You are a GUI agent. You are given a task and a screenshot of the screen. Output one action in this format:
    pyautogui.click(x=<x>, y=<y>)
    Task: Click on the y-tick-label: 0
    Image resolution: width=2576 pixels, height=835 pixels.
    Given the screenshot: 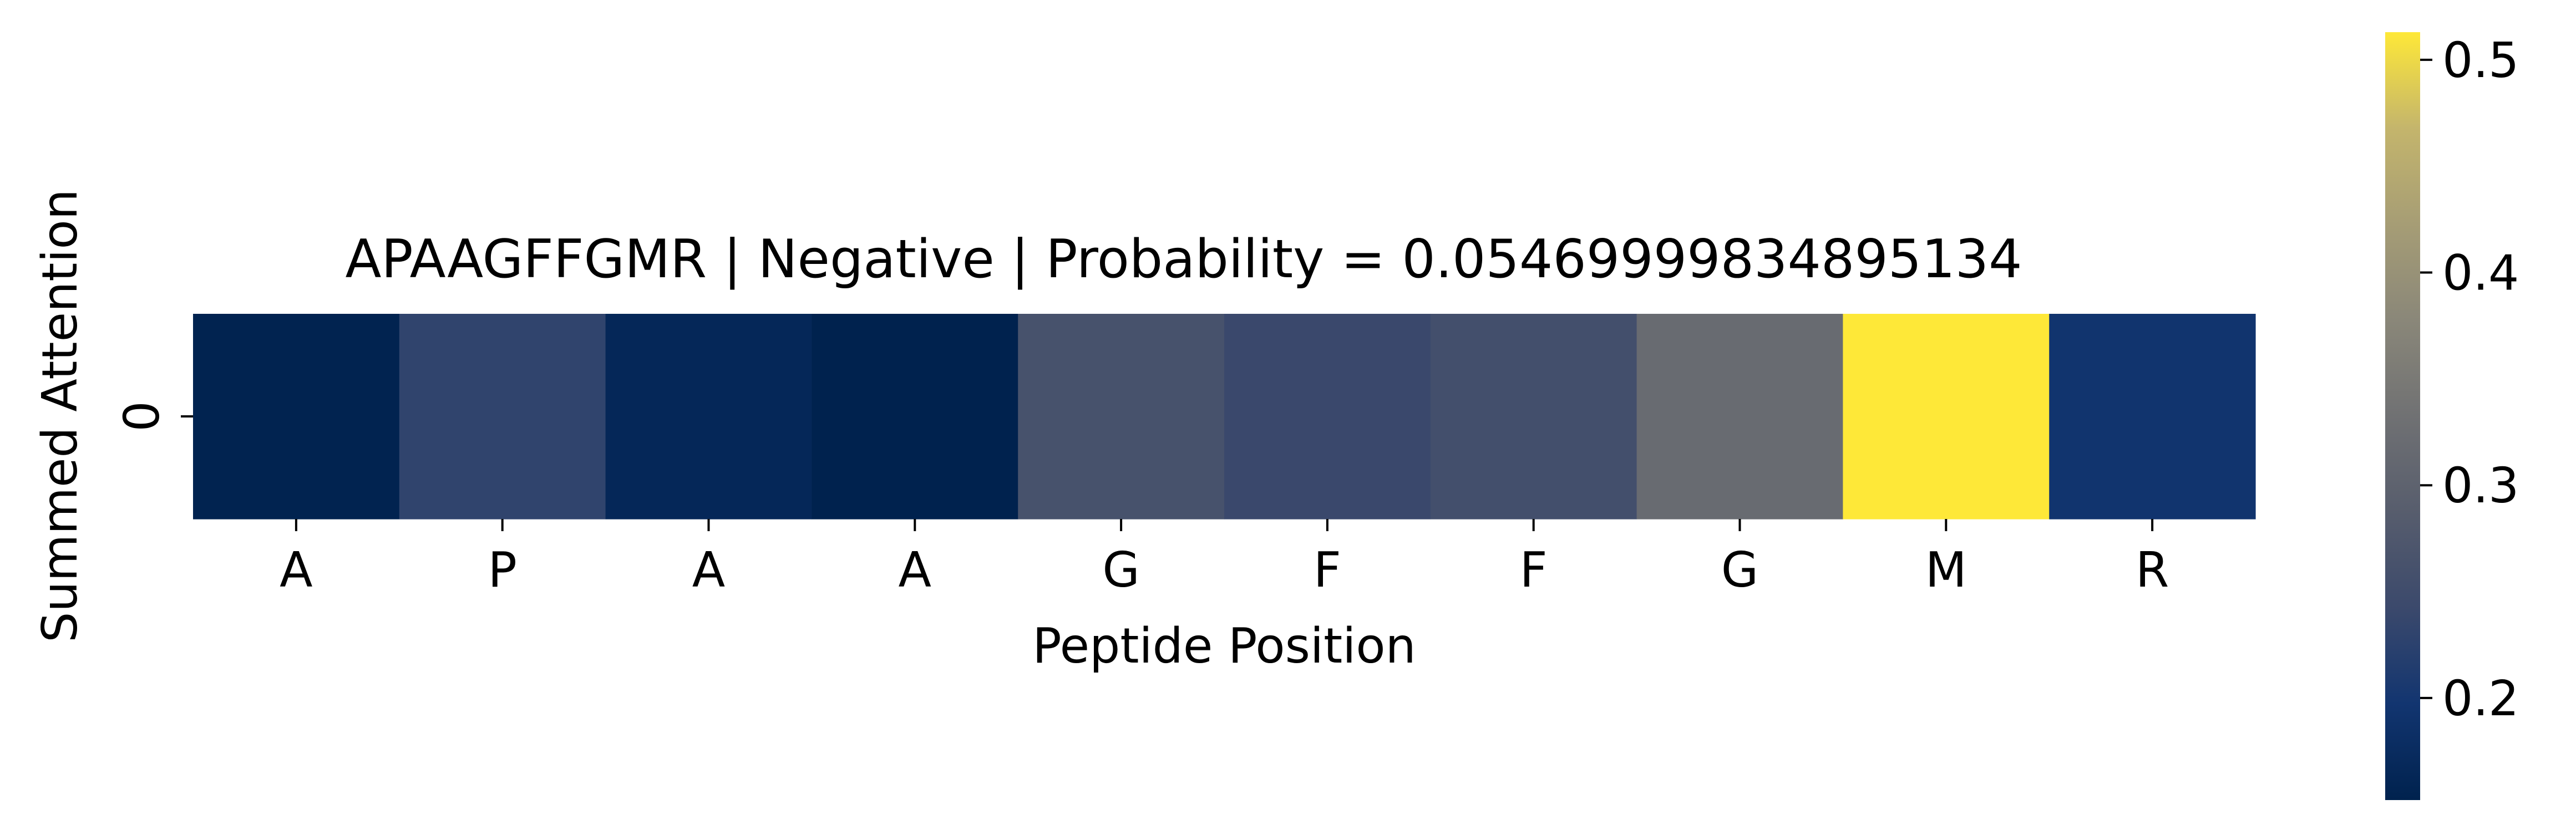 What is the action you would take?
    pyautogui.click(x=142, y=416)
    